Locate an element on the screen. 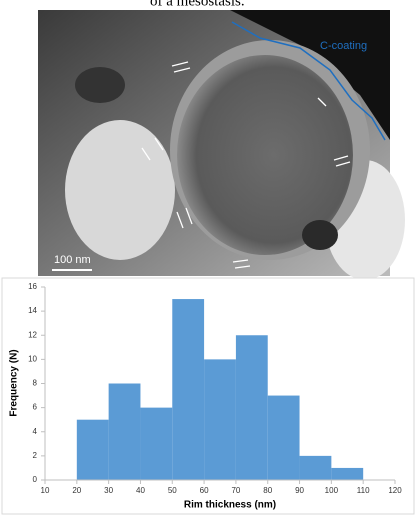 The image size is (417, 516). x-tick-label: 50 is located at coordinates (172, 490).